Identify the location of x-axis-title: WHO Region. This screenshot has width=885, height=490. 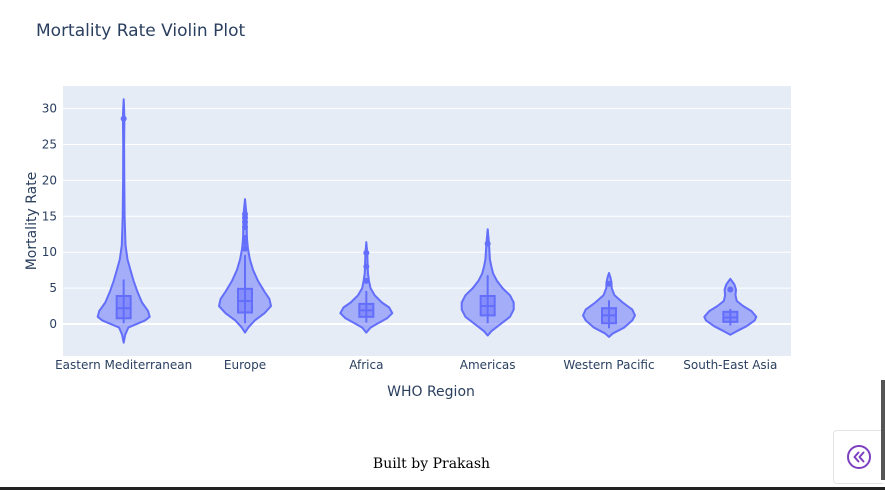
(431, 392).